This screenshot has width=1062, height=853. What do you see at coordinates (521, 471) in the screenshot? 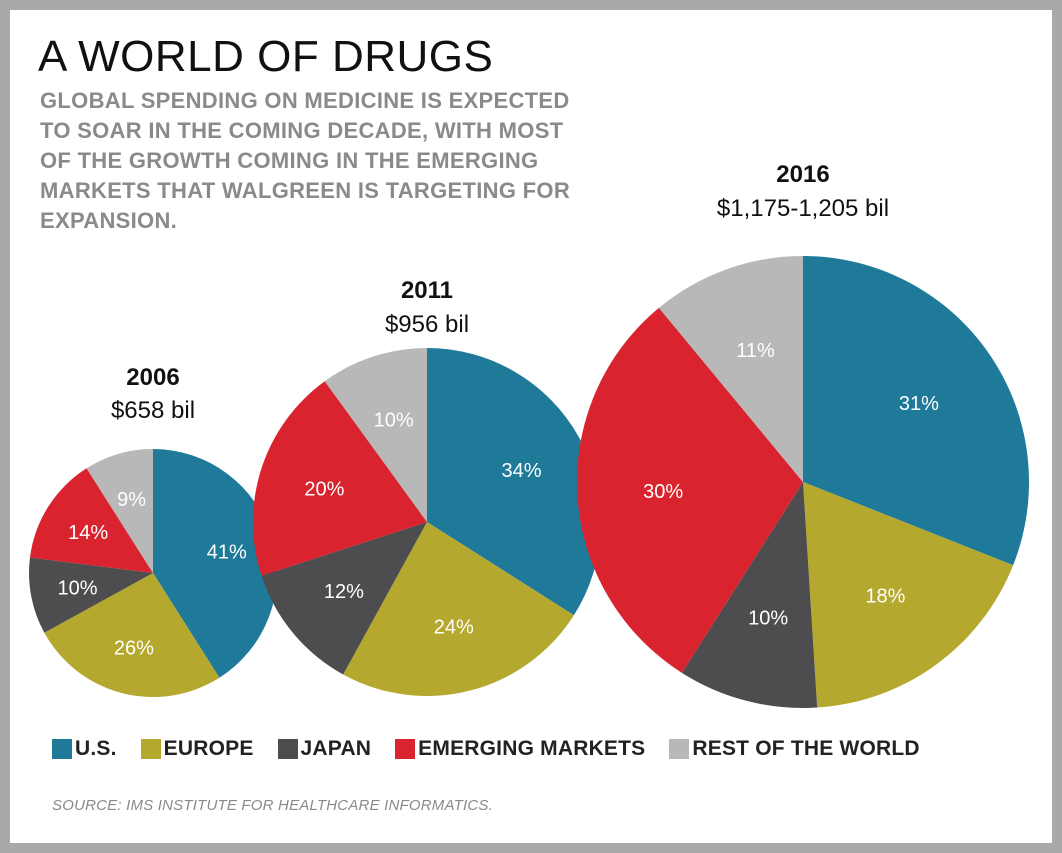
I see `pie-2011-label-us: 34%` at bounding box center [521, 471].